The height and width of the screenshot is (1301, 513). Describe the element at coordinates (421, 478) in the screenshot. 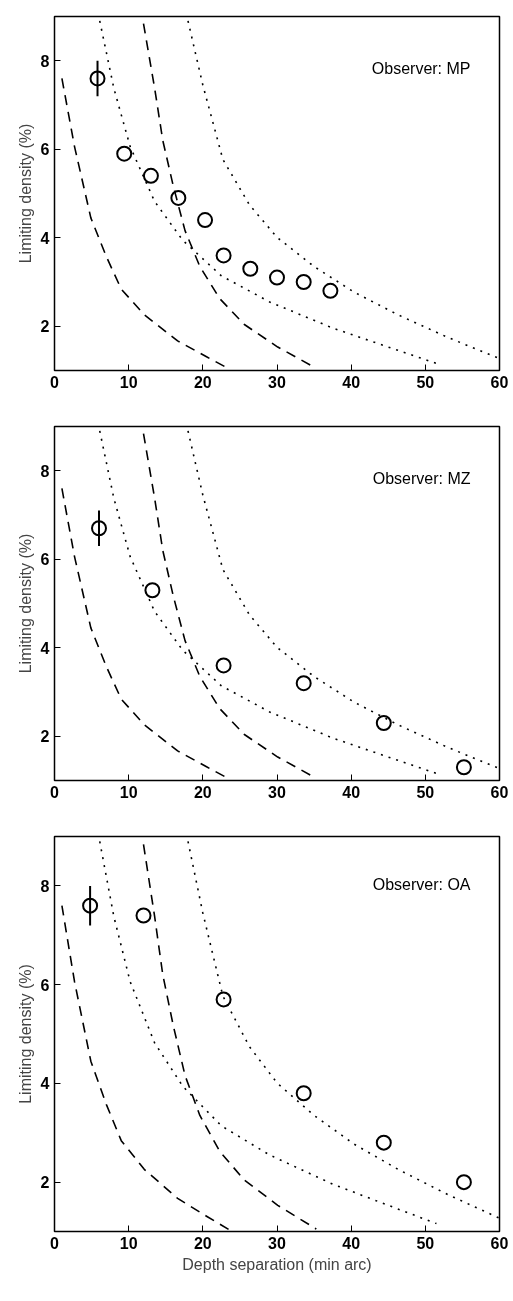

I see `annotation: Observer: MZ` at that location.